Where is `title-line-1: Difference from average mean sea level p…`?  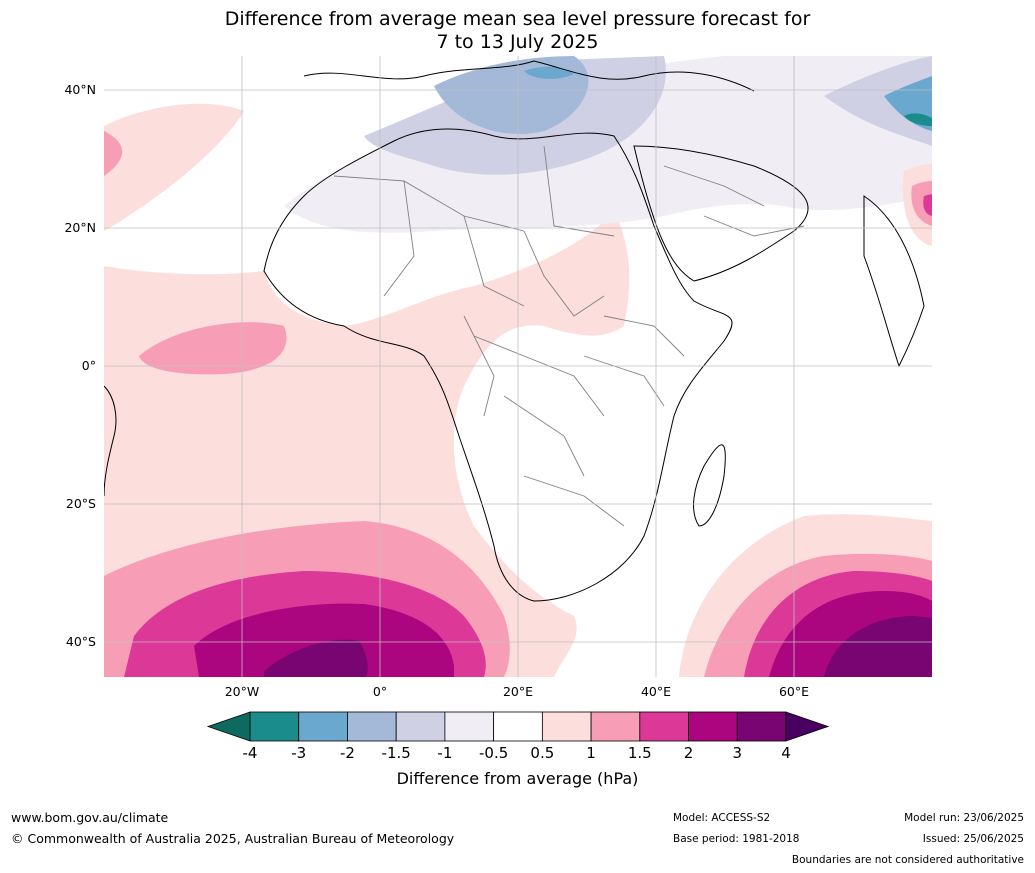 title-line-1: Difference from average mean sea level p… is located at coordinates (517, 19).